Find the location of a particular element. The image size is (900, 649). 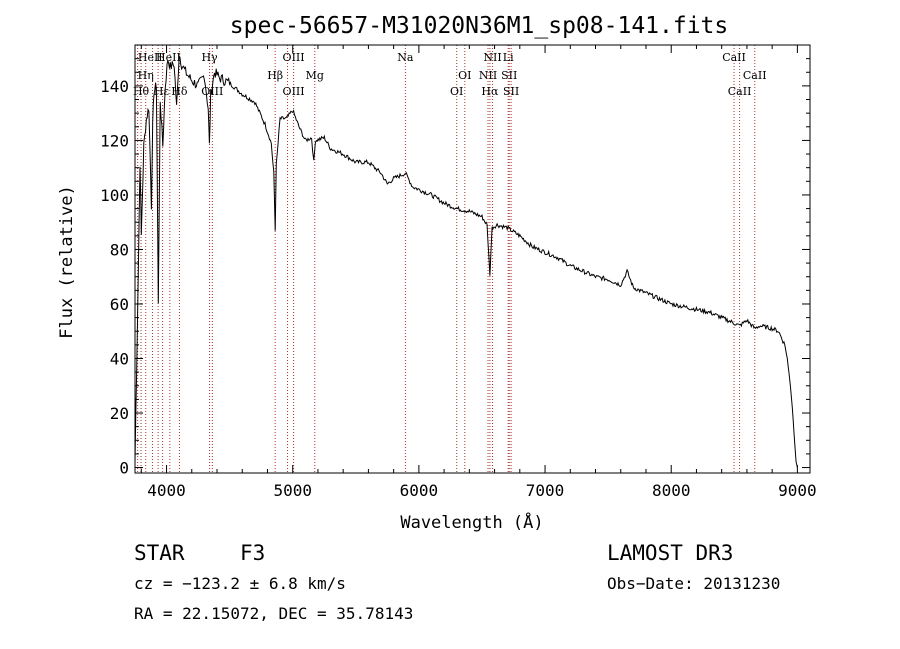

line-label: Hβ is located at coordinates (275, 75).